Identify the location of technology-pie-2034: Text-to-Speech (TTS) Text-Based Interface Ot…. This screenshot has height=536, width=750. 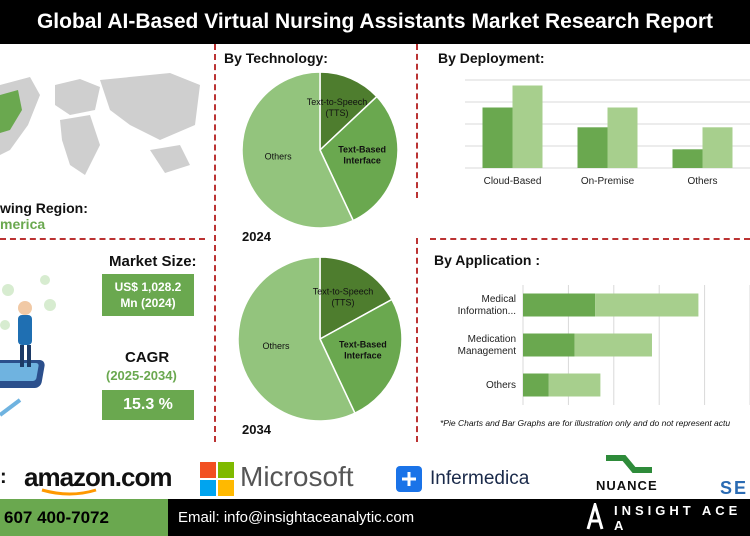
(320, 339).